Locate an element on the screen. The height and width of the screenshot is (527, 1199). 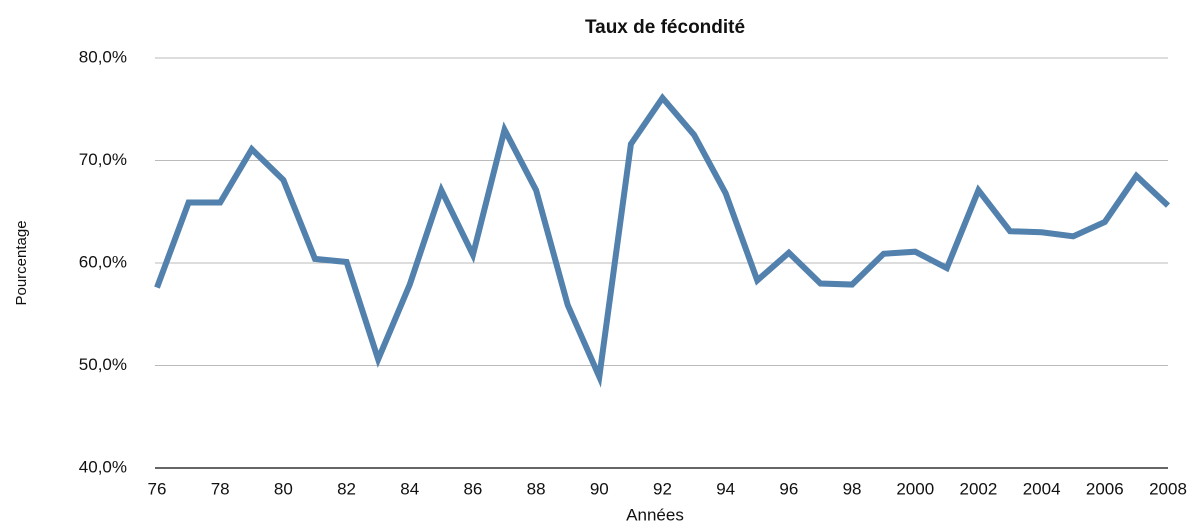
y-tick-label: 70,0% is located at coordinates (103, 159).